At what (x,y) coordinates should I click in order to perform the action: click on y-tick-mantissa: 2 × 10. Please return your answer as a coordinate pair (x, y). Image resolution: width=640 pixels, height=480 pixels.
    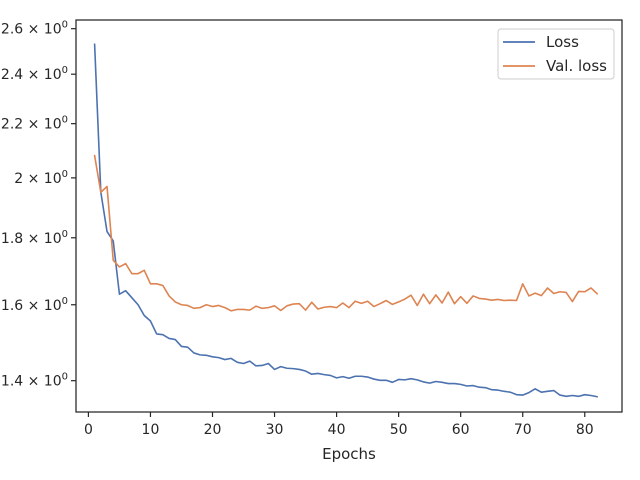
    Looking at the image, I should click on (37, 179).